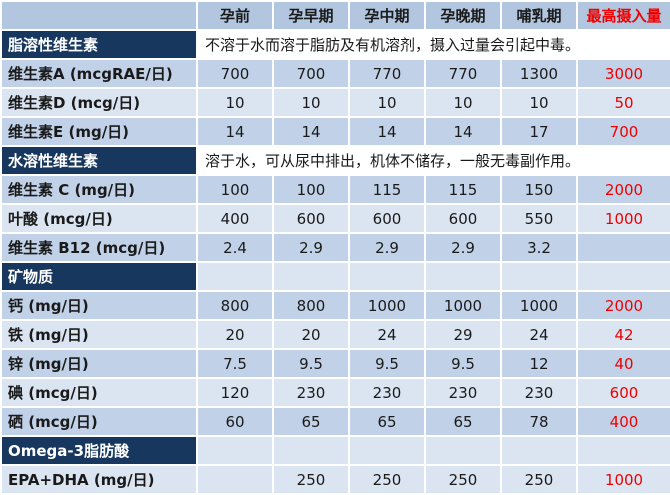 Image resolution: width=670 pixels, height=495 pixels. What do you see at coordinates (539, 334) in the screenshot?
I see `value-cell: 24` at bounding box center [539, 334].